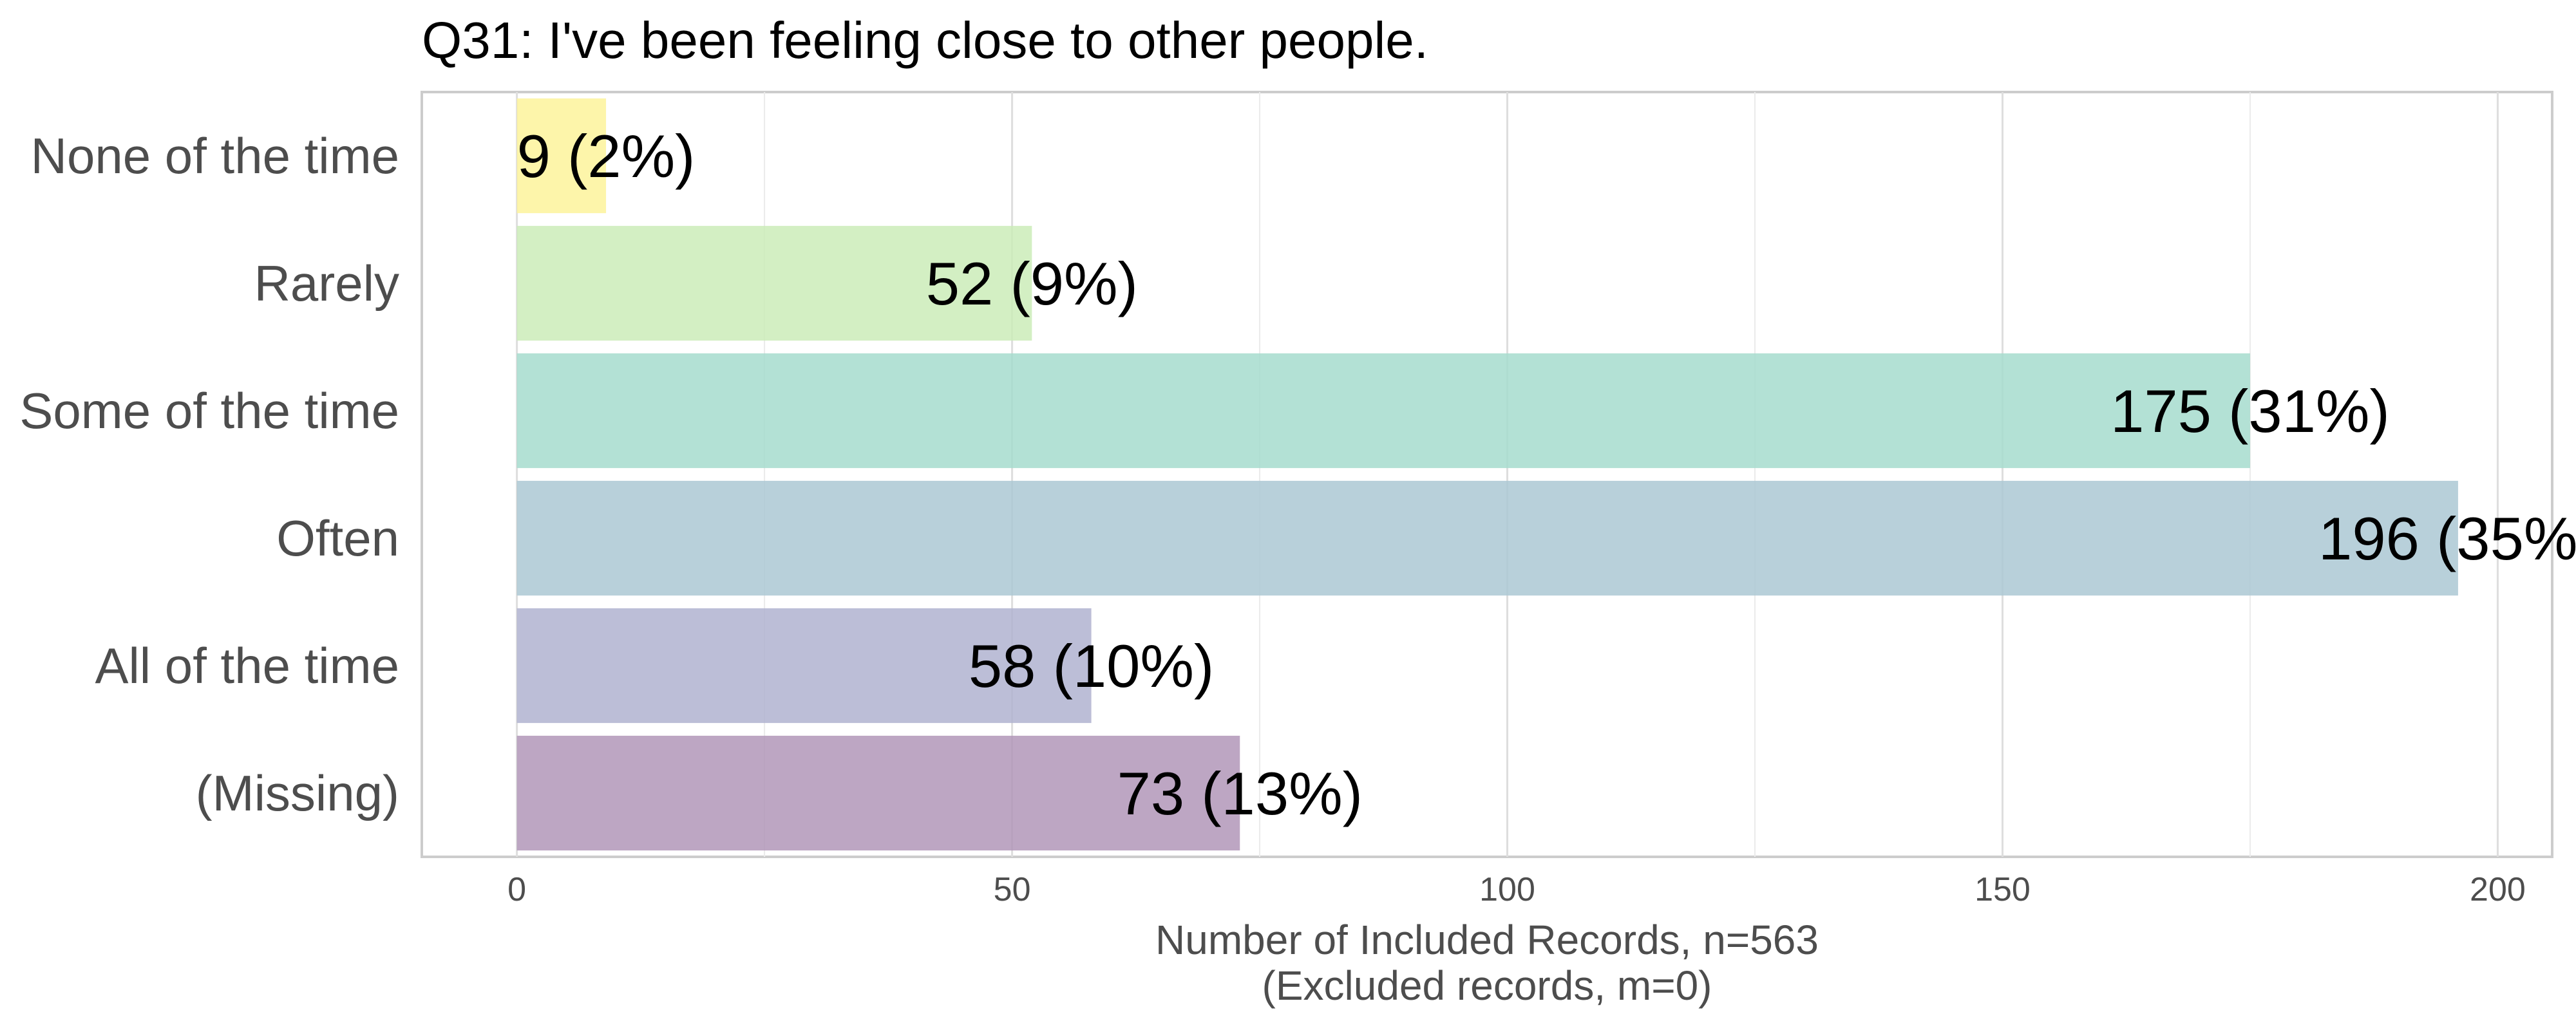  What do you see at coordinates (337, 538) in the screenshot?
I see `category-label: Often` at bounding box center [337, 538].